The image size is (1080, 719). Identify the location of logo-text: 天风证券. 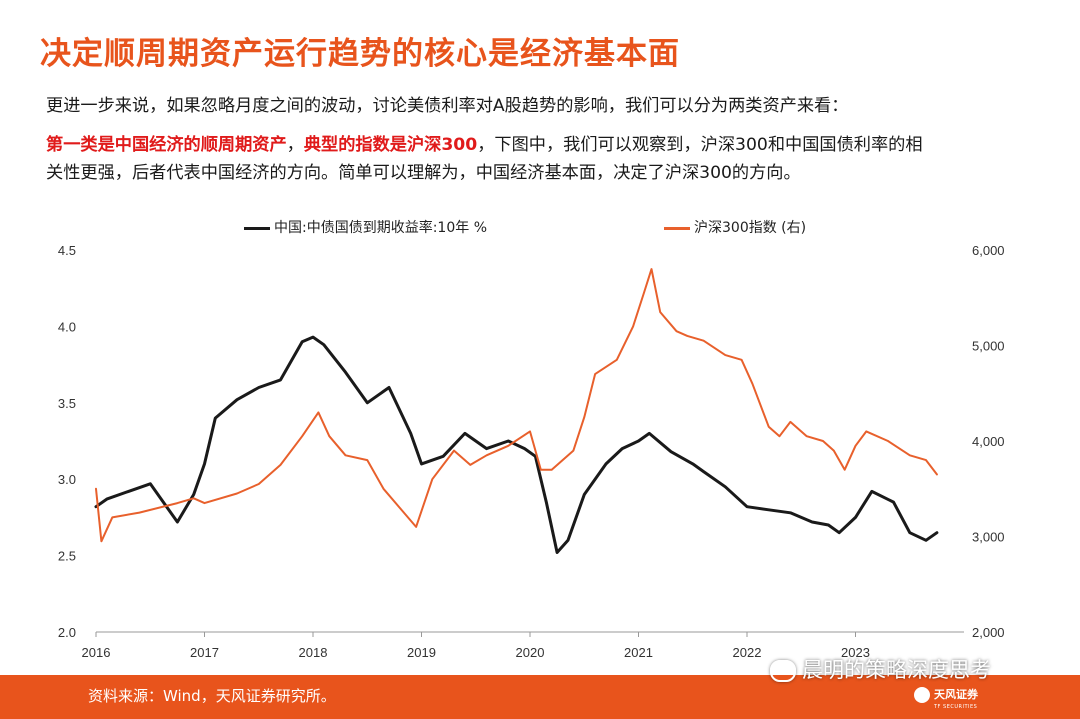
(956, 694).